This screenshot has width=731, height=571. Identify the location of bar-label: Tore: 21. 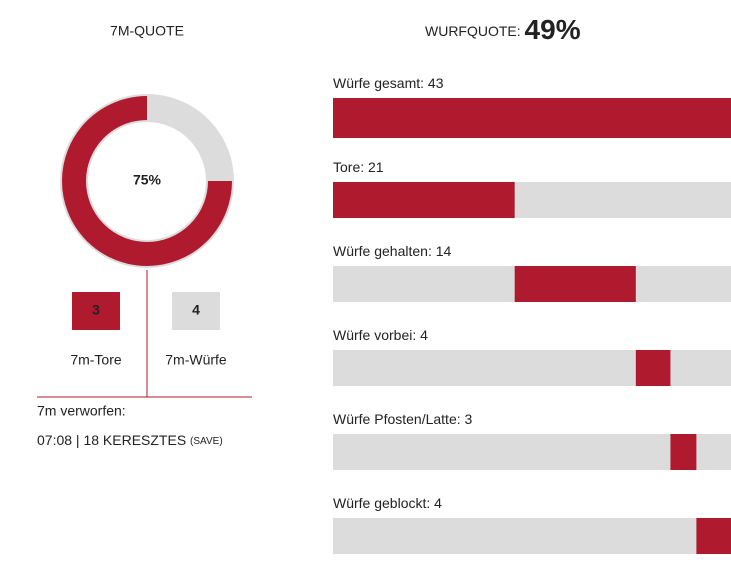
(358, 167).